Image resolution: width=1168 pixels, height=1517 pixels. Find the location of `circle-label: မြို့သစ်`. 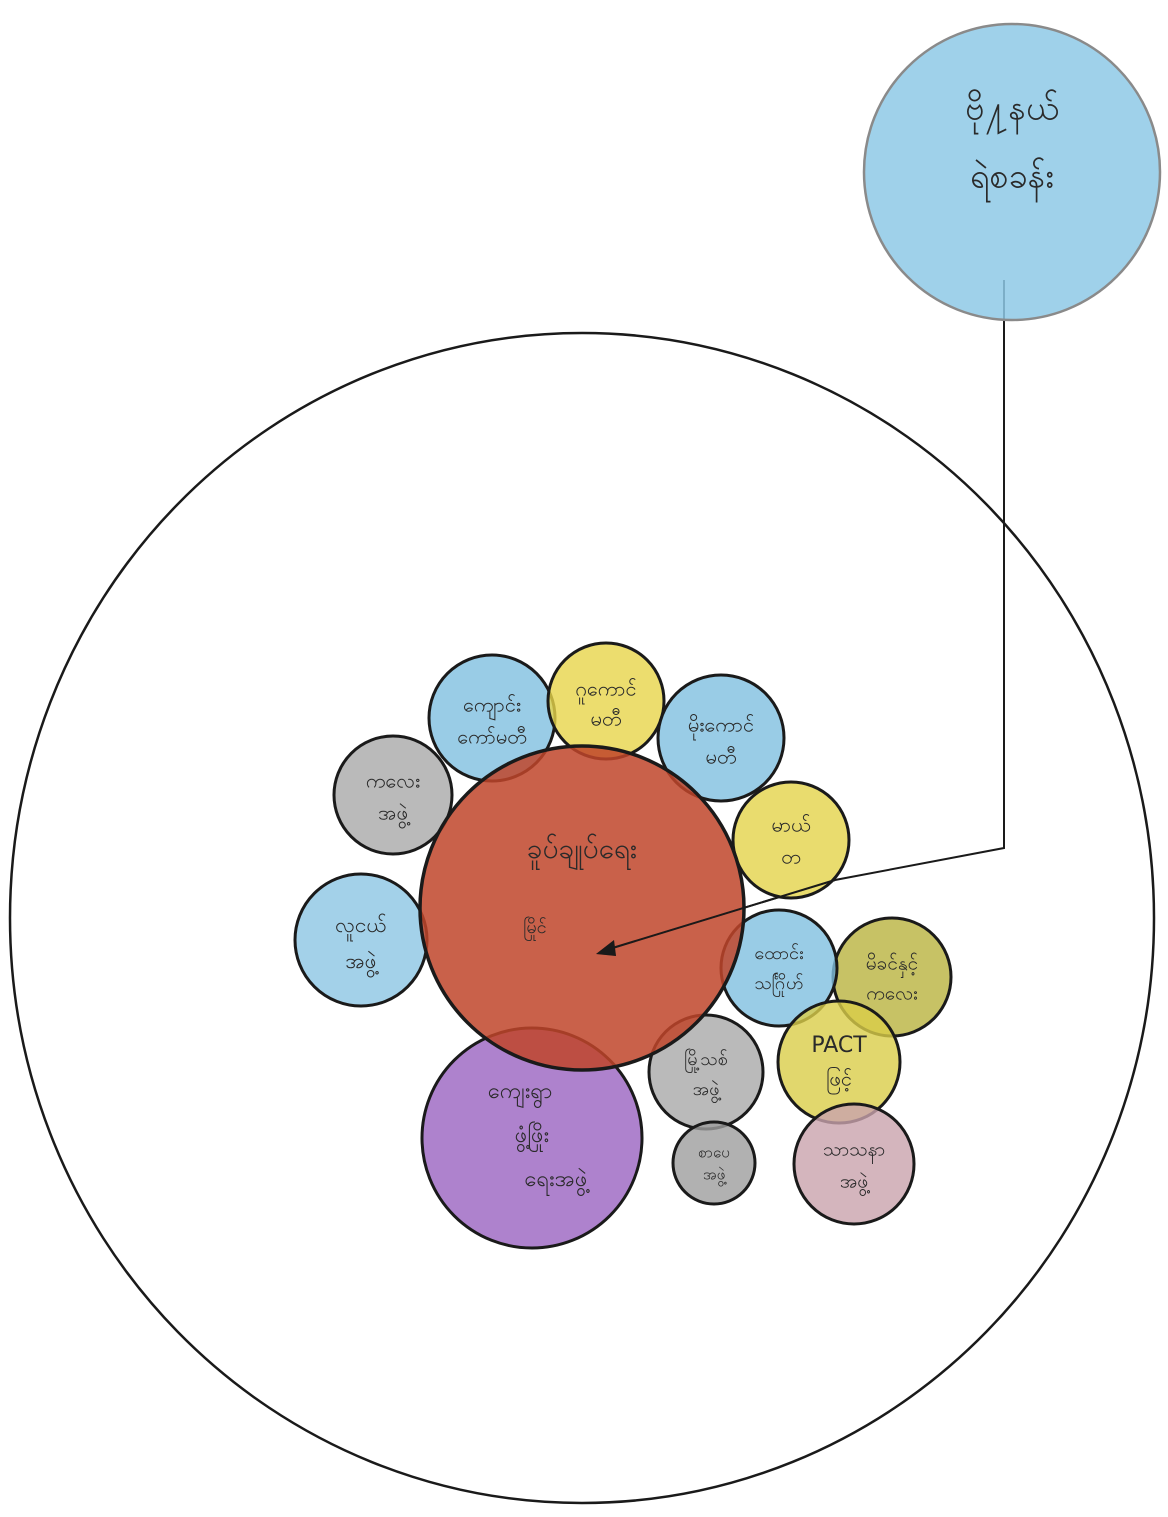

circle-label: မြို့သစ် is located at coordinates (706, 1060).